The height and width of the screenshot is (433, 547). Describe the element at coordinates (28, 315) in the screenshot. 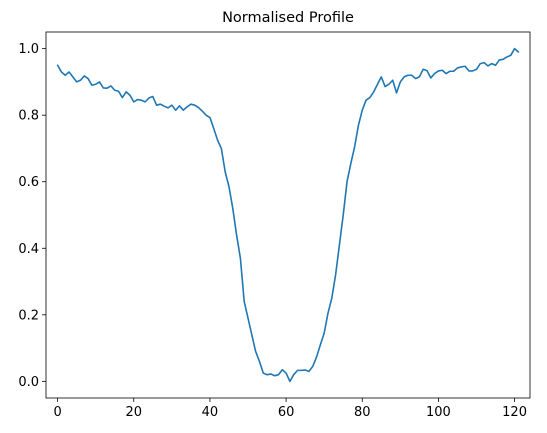

I see `y-tick-label: 0.2` at that location.